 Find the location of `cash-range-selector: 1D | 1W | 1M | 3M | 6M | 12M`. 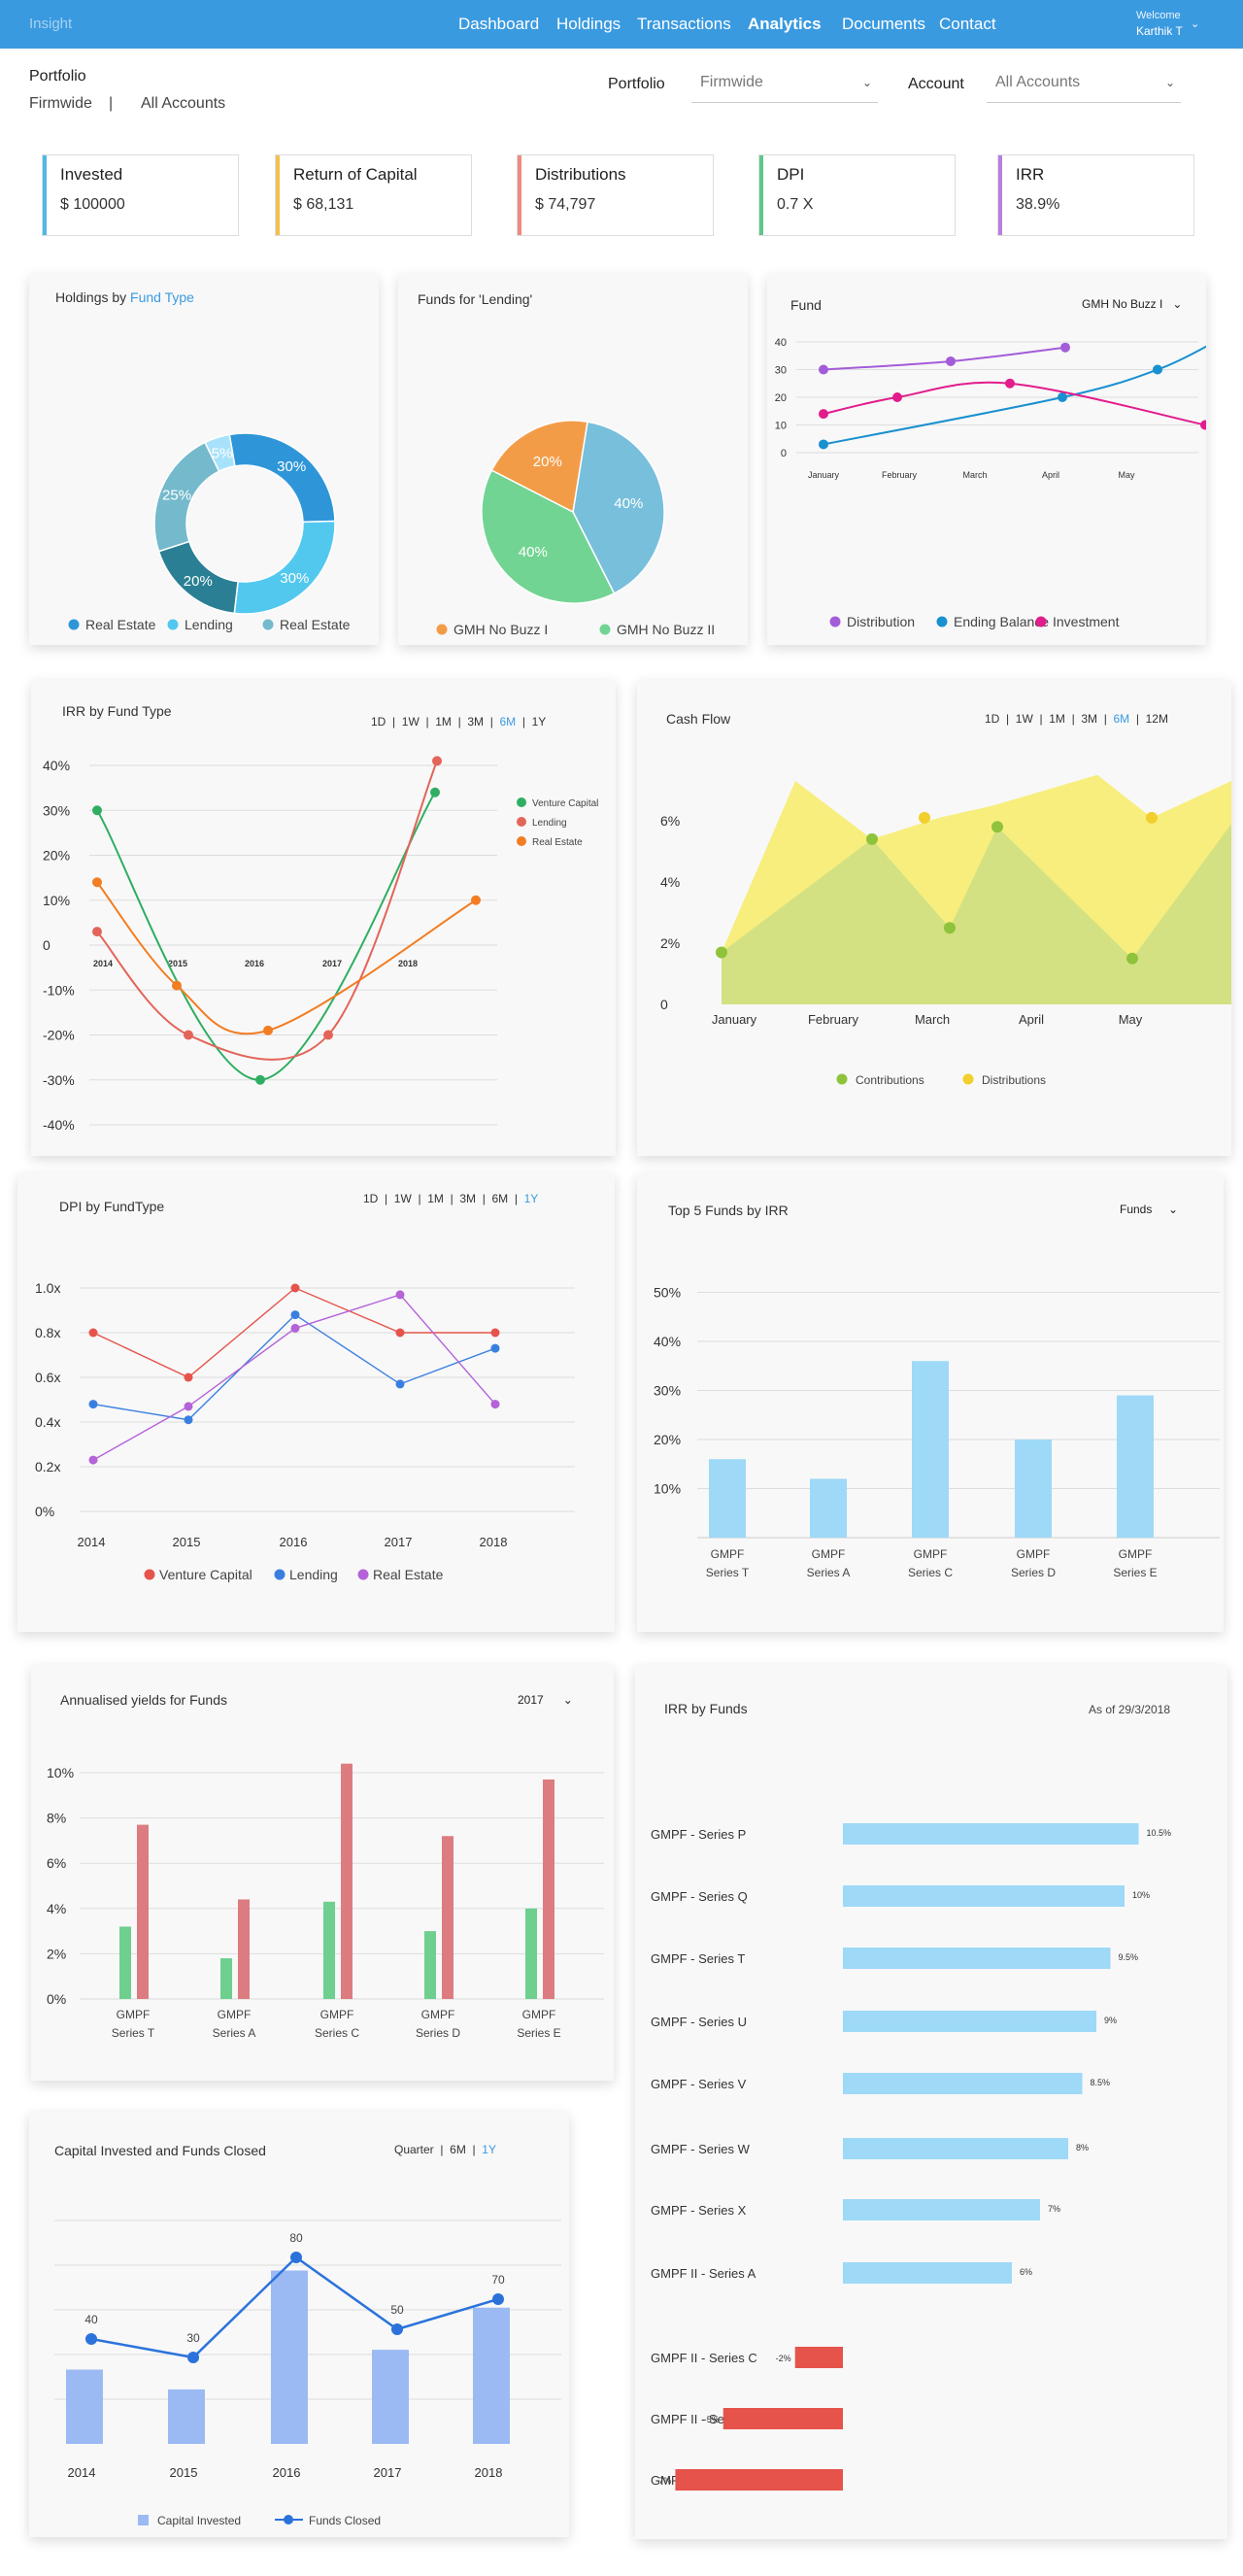

cash-range-selector: 1D | 1W | 1M | 3M | 6M | 12M is located at coordinates (1076, 719).